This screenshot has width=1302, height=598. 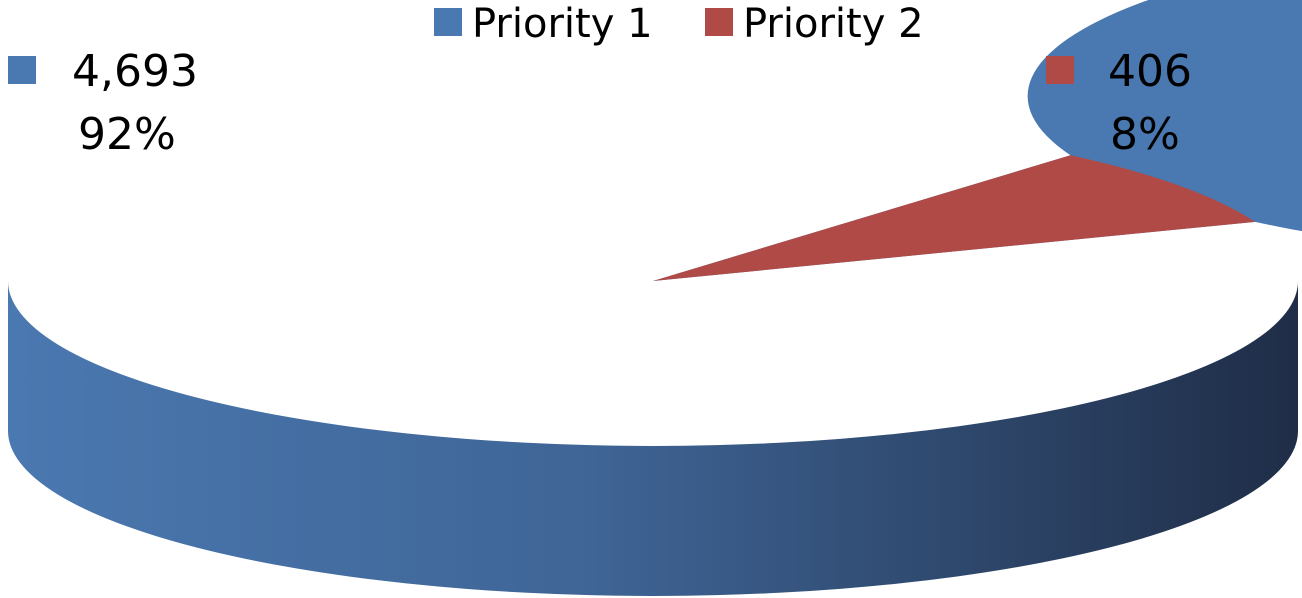 What do you see at coordinates (127, 134) in the screenshot?
I see `data-label-percent-priority-1: 92%` at bounding box center [127, 134].